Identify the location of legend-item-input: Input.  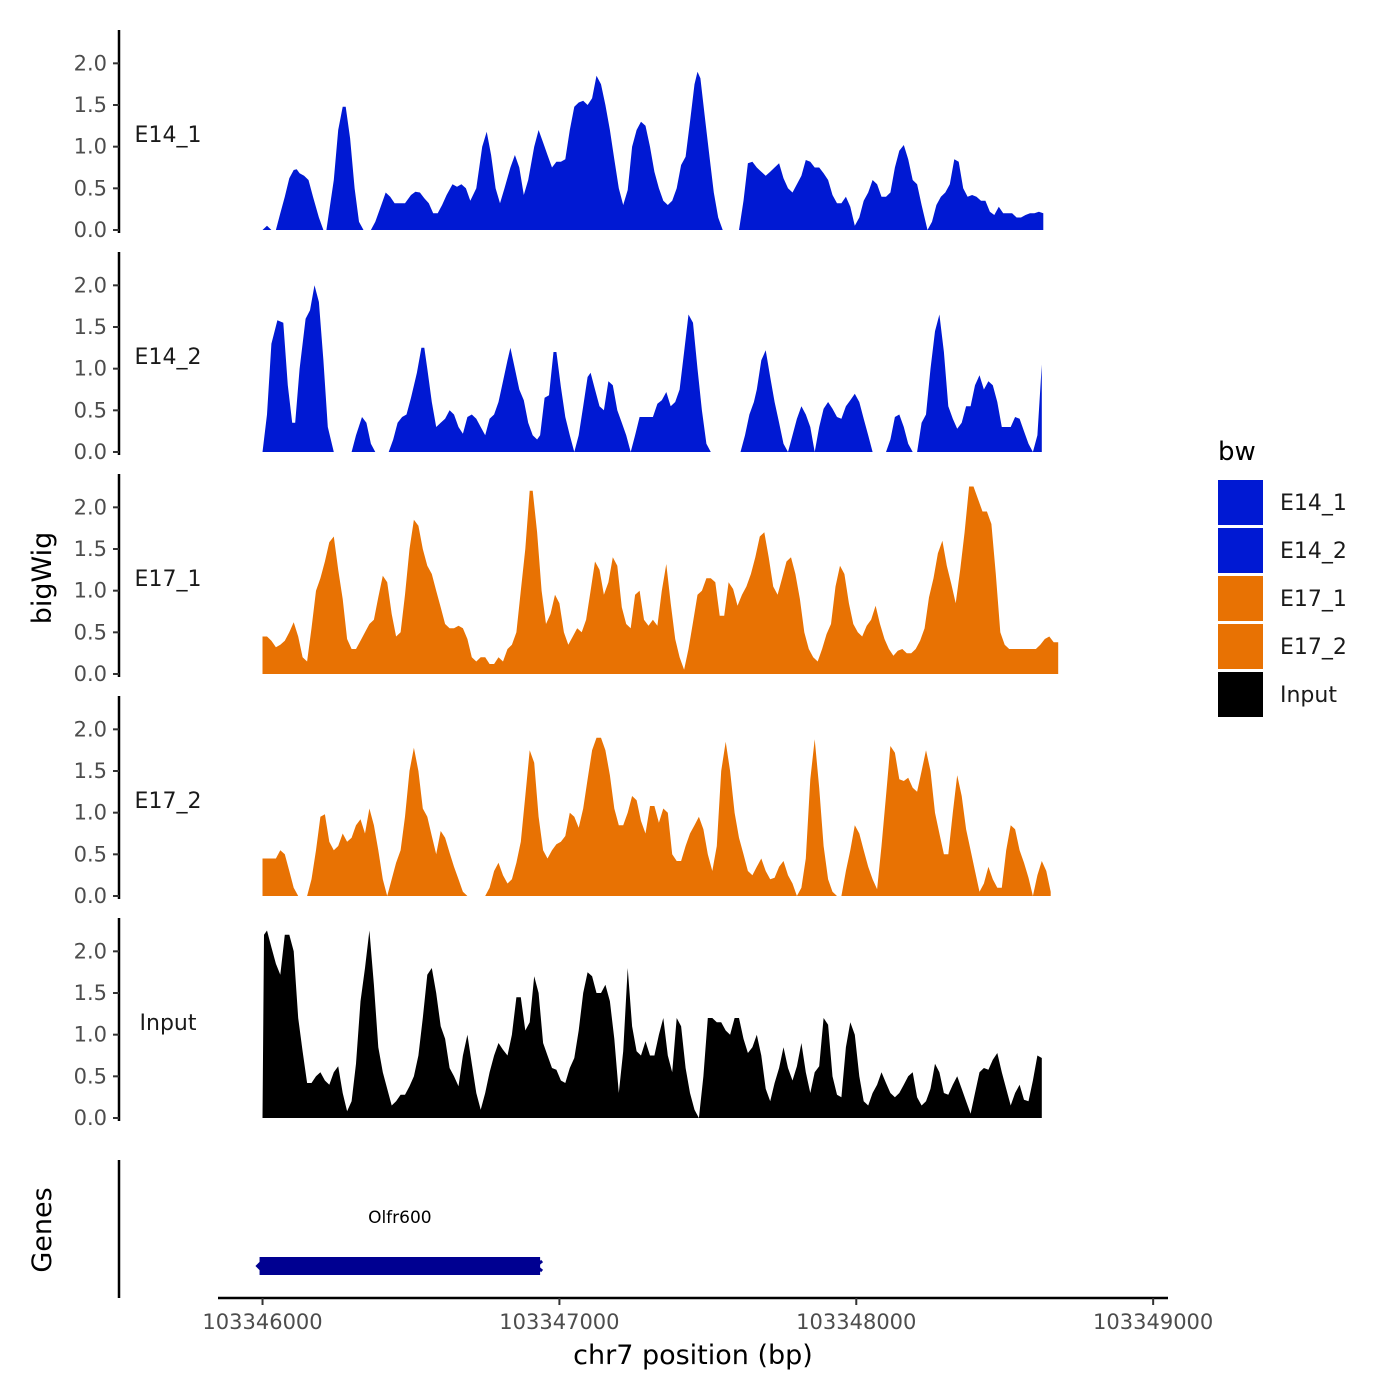
(1277, 694).